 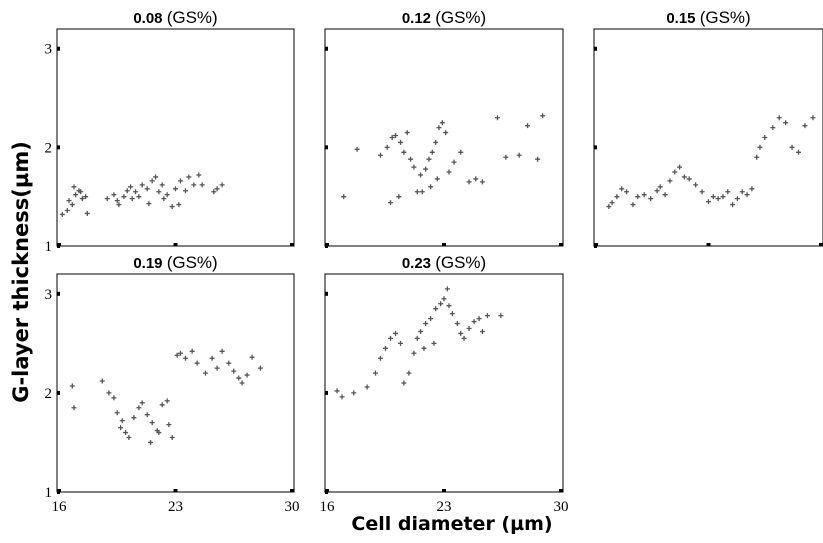 What do you see at coordinates (451, 524) in the screenshot?
I see `x-axis-label: Cell diameter (µm)` at bounding box center [451, 524].